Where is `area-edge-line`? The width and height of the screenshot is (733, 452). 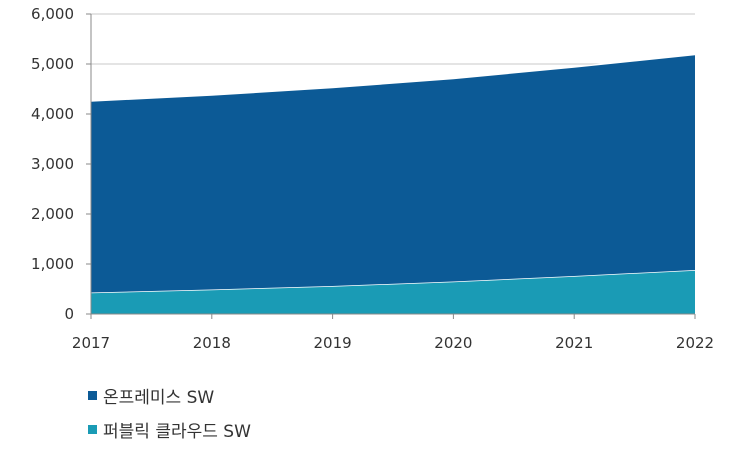
area-edge-line is located at coordinates (393, 77).